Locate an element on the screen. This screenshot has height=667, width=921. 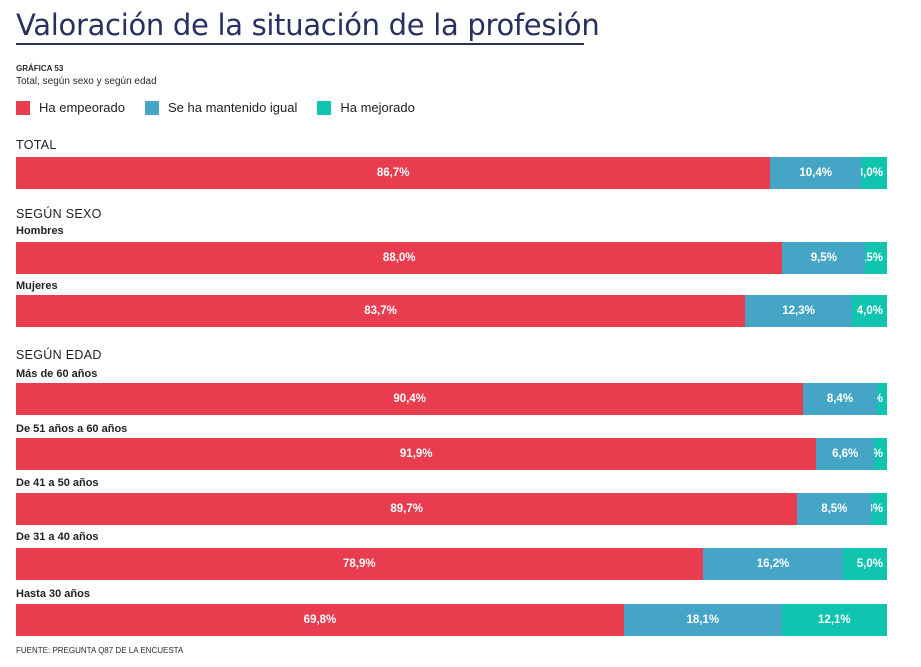
data-label: 1,8% is located at coordinates (877, 509).